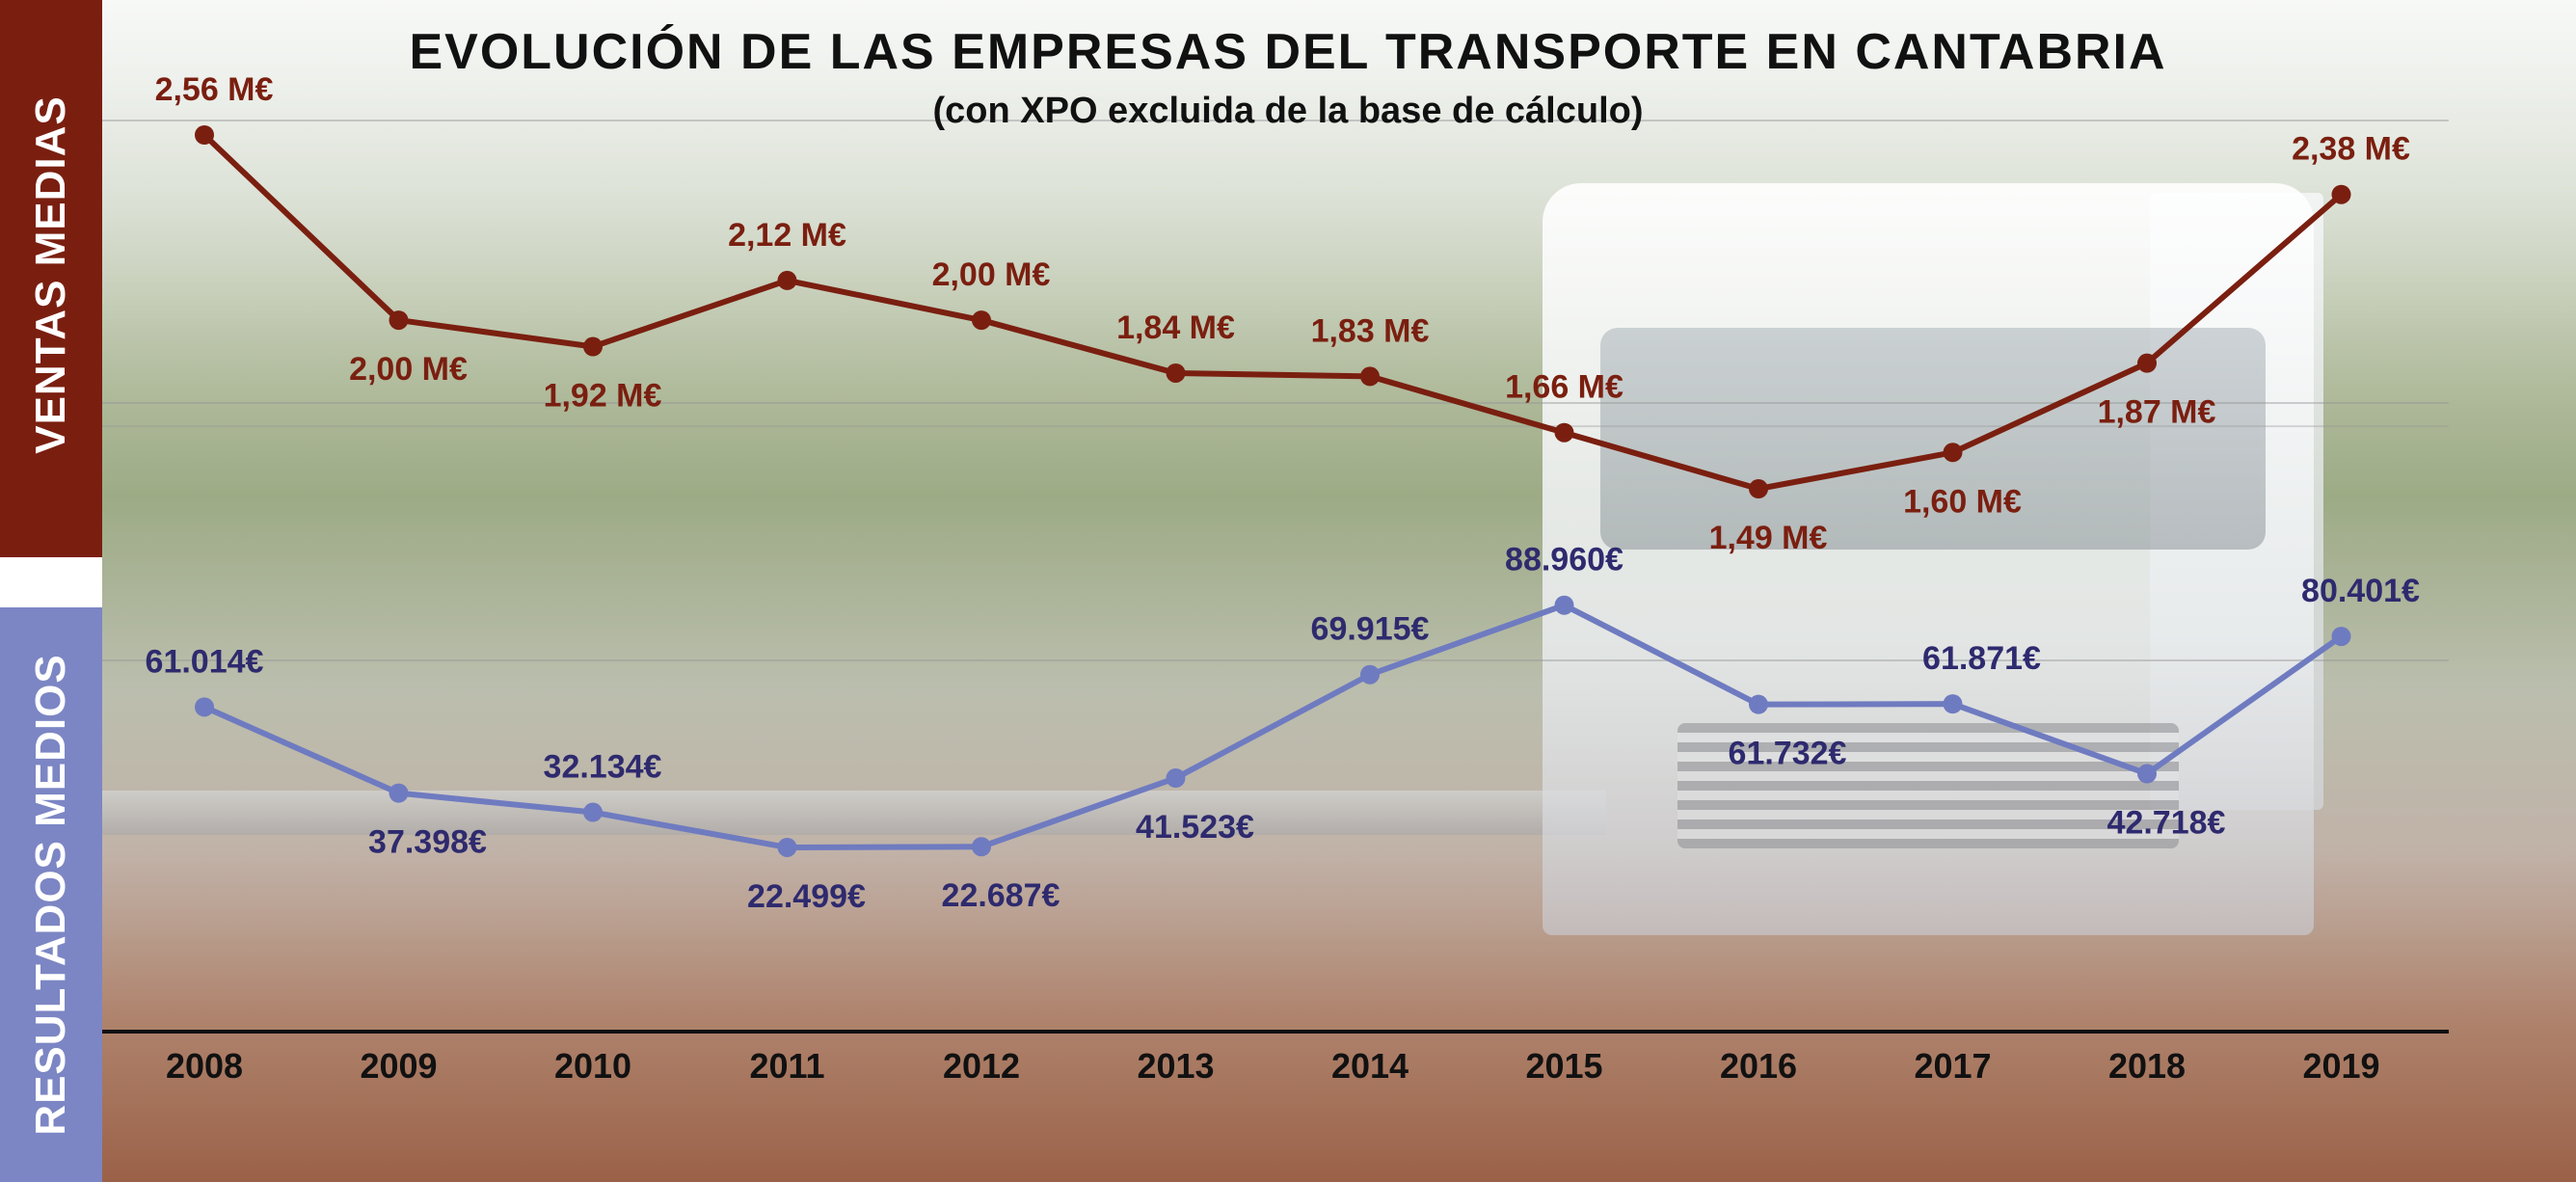  I want to click on data-label: 22.687€, so click(1001, 895).